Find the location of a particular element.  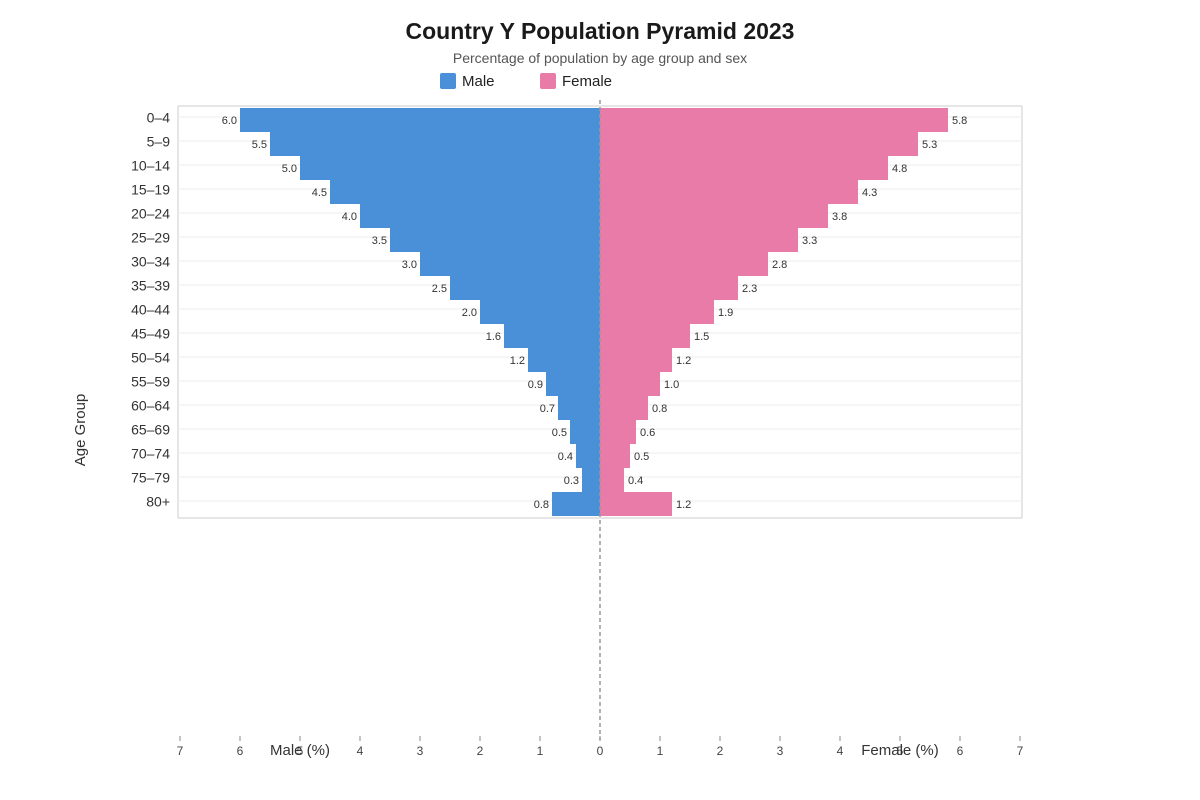

x-tick-label: 3 is located at coordinates (420, 751).